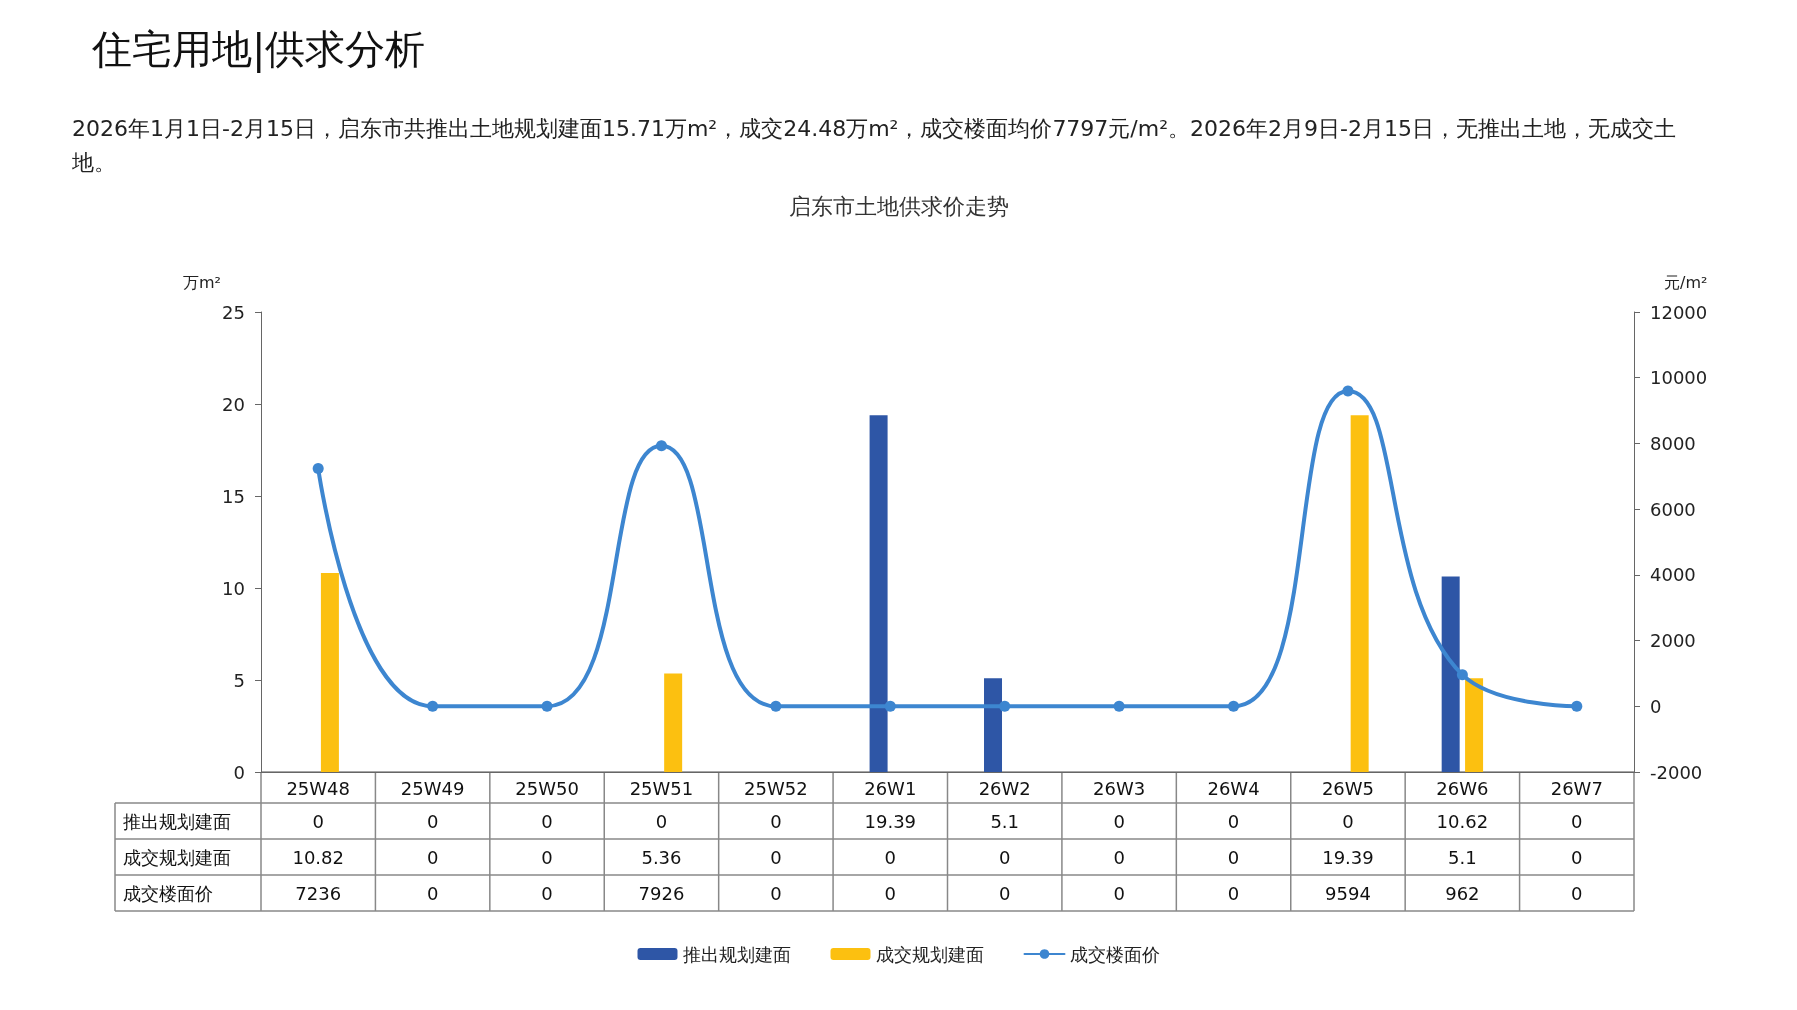 Image resolution: width=1797 pixels, height=1010 pixels. What do you see at coordinates (1673, 509) in the screenshot?
I see `y2-tick-label: 6000` at bounding box center [1673, 509].